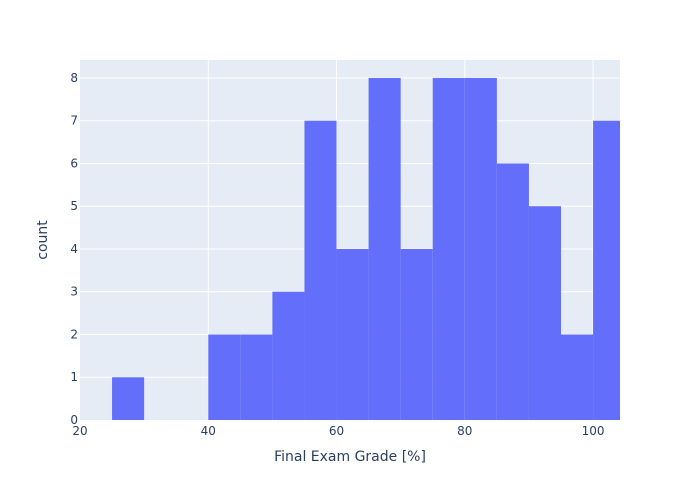  Describe the element at coordinates (43, 240) in the screenshot. I see `y-axis-title: count` at that location.